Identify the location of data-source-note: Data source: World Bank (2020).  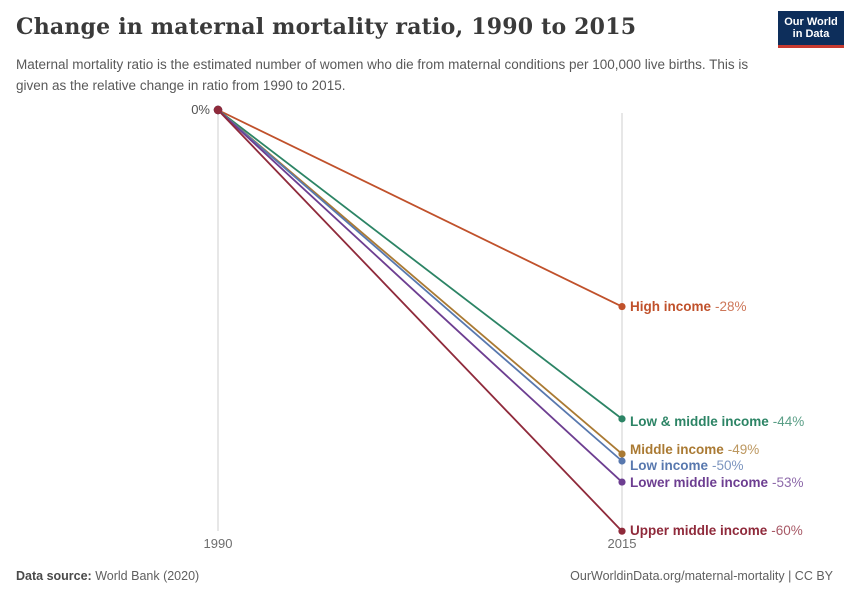
(107, 576).